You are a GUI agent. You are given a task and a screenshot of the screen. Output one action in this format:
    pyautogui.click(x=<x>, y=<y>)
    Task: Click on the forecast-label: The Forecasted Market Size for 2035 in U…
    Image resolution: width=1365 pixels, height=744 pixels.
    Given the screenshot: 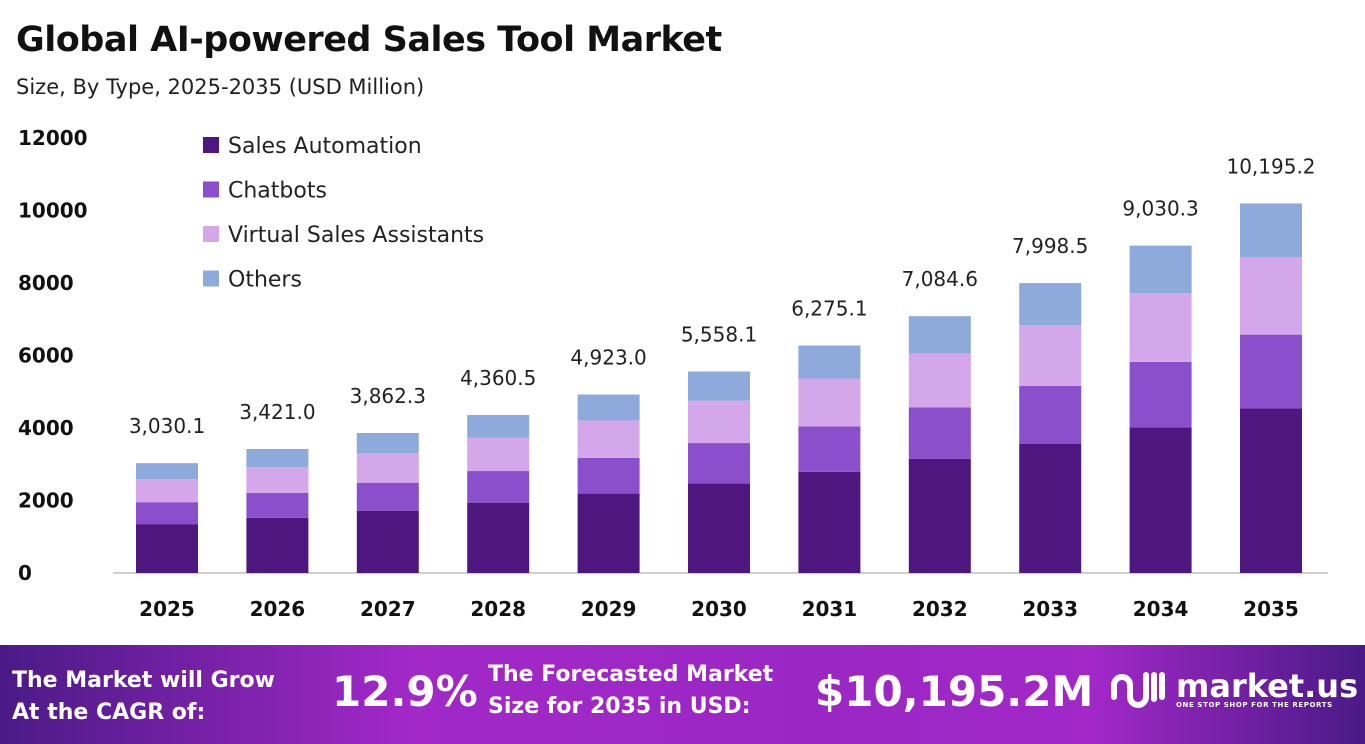 What is the action you would take?
    pyautogui.click(x=630, y=691)
    